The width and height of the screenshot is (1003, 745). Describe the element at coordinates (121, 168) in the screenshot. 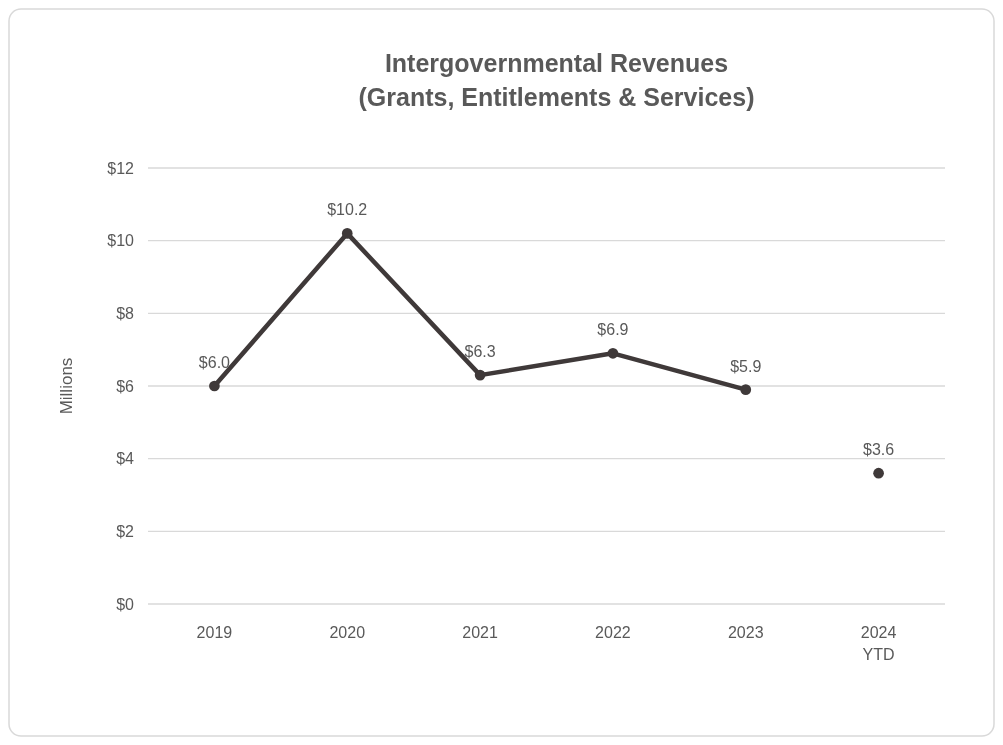

I see `y-tick-label: $12` at that location.